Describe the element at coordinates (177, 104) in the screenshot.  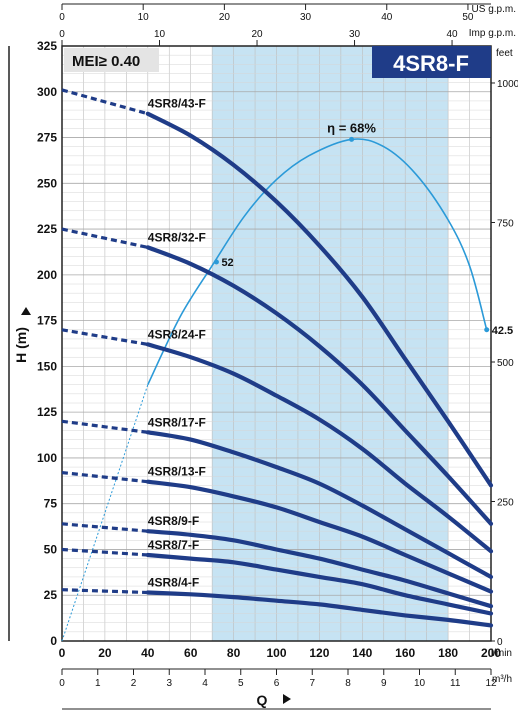
I see `pump-curve-label: 4SR8/43-F` at that location.